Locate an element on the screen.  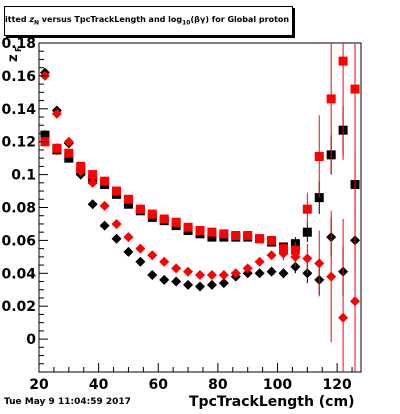
x-tick-label: 20 is located at coordinates (39, 385).